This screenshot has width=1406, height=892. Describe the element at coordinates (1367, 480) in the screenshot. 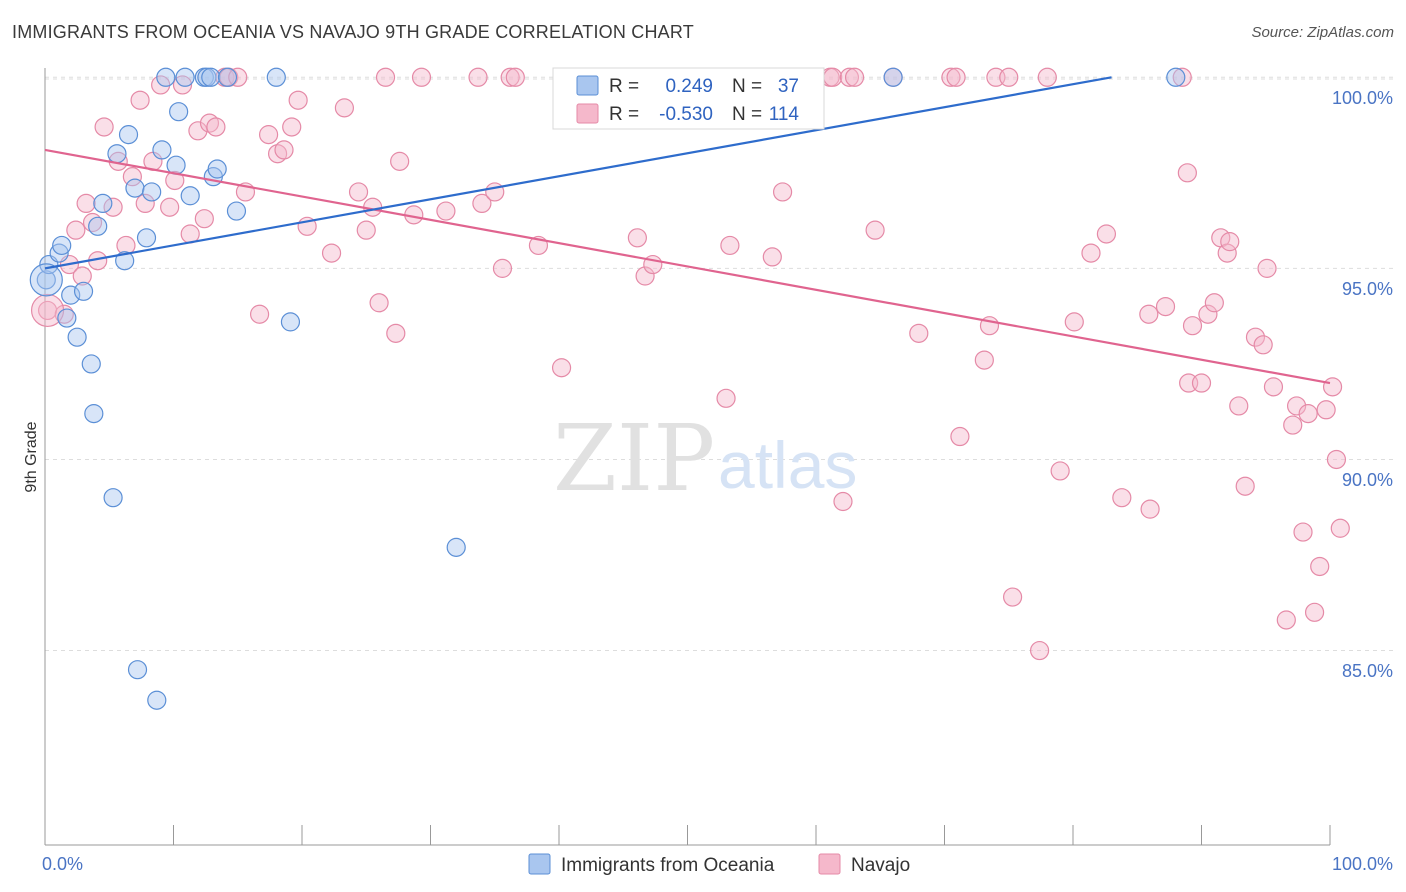

I see `y-tick-label: 90.0%` at that location.